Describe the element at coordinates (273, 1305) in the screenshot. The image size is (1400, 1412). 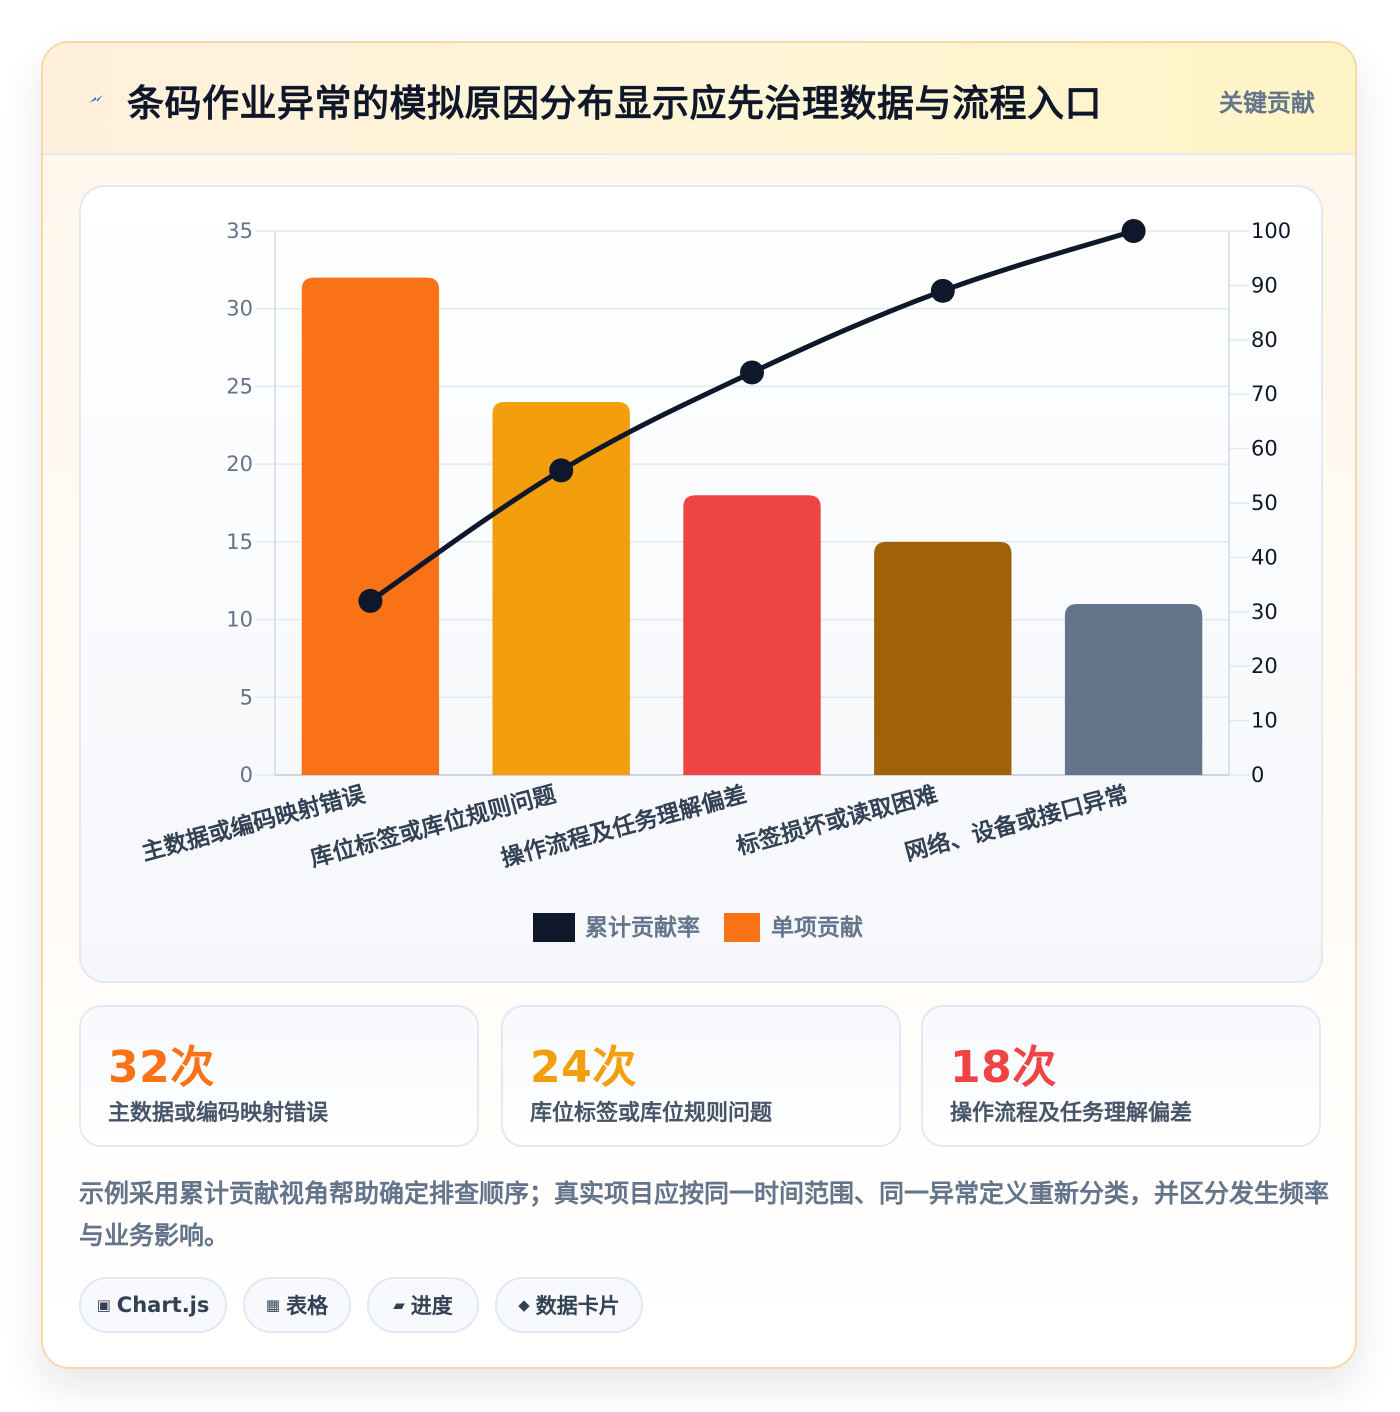
I see `table-icon: ▦` at that location.